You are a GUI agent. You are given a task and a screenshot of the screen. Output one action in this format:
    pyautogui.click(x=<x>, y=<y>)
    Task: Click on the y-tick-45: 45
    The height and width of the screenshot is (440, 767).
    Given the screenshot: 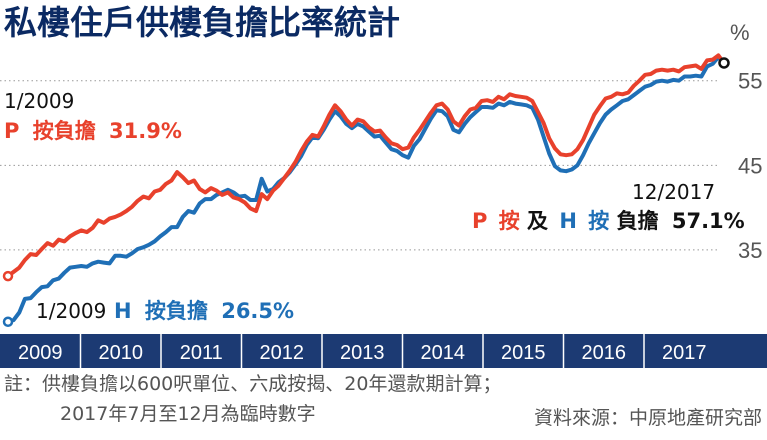 What is the action you would take?
    pyautogui.click(x=750, y=165)
    